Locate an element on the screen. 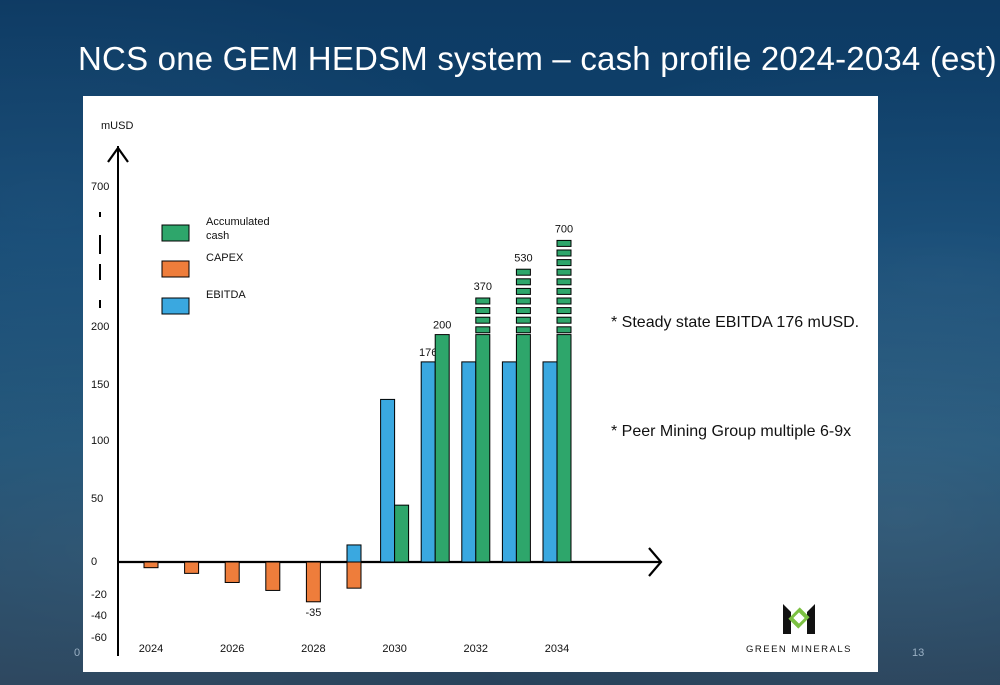  x-tick-label: 2028 is located at coordinates (313, 649).